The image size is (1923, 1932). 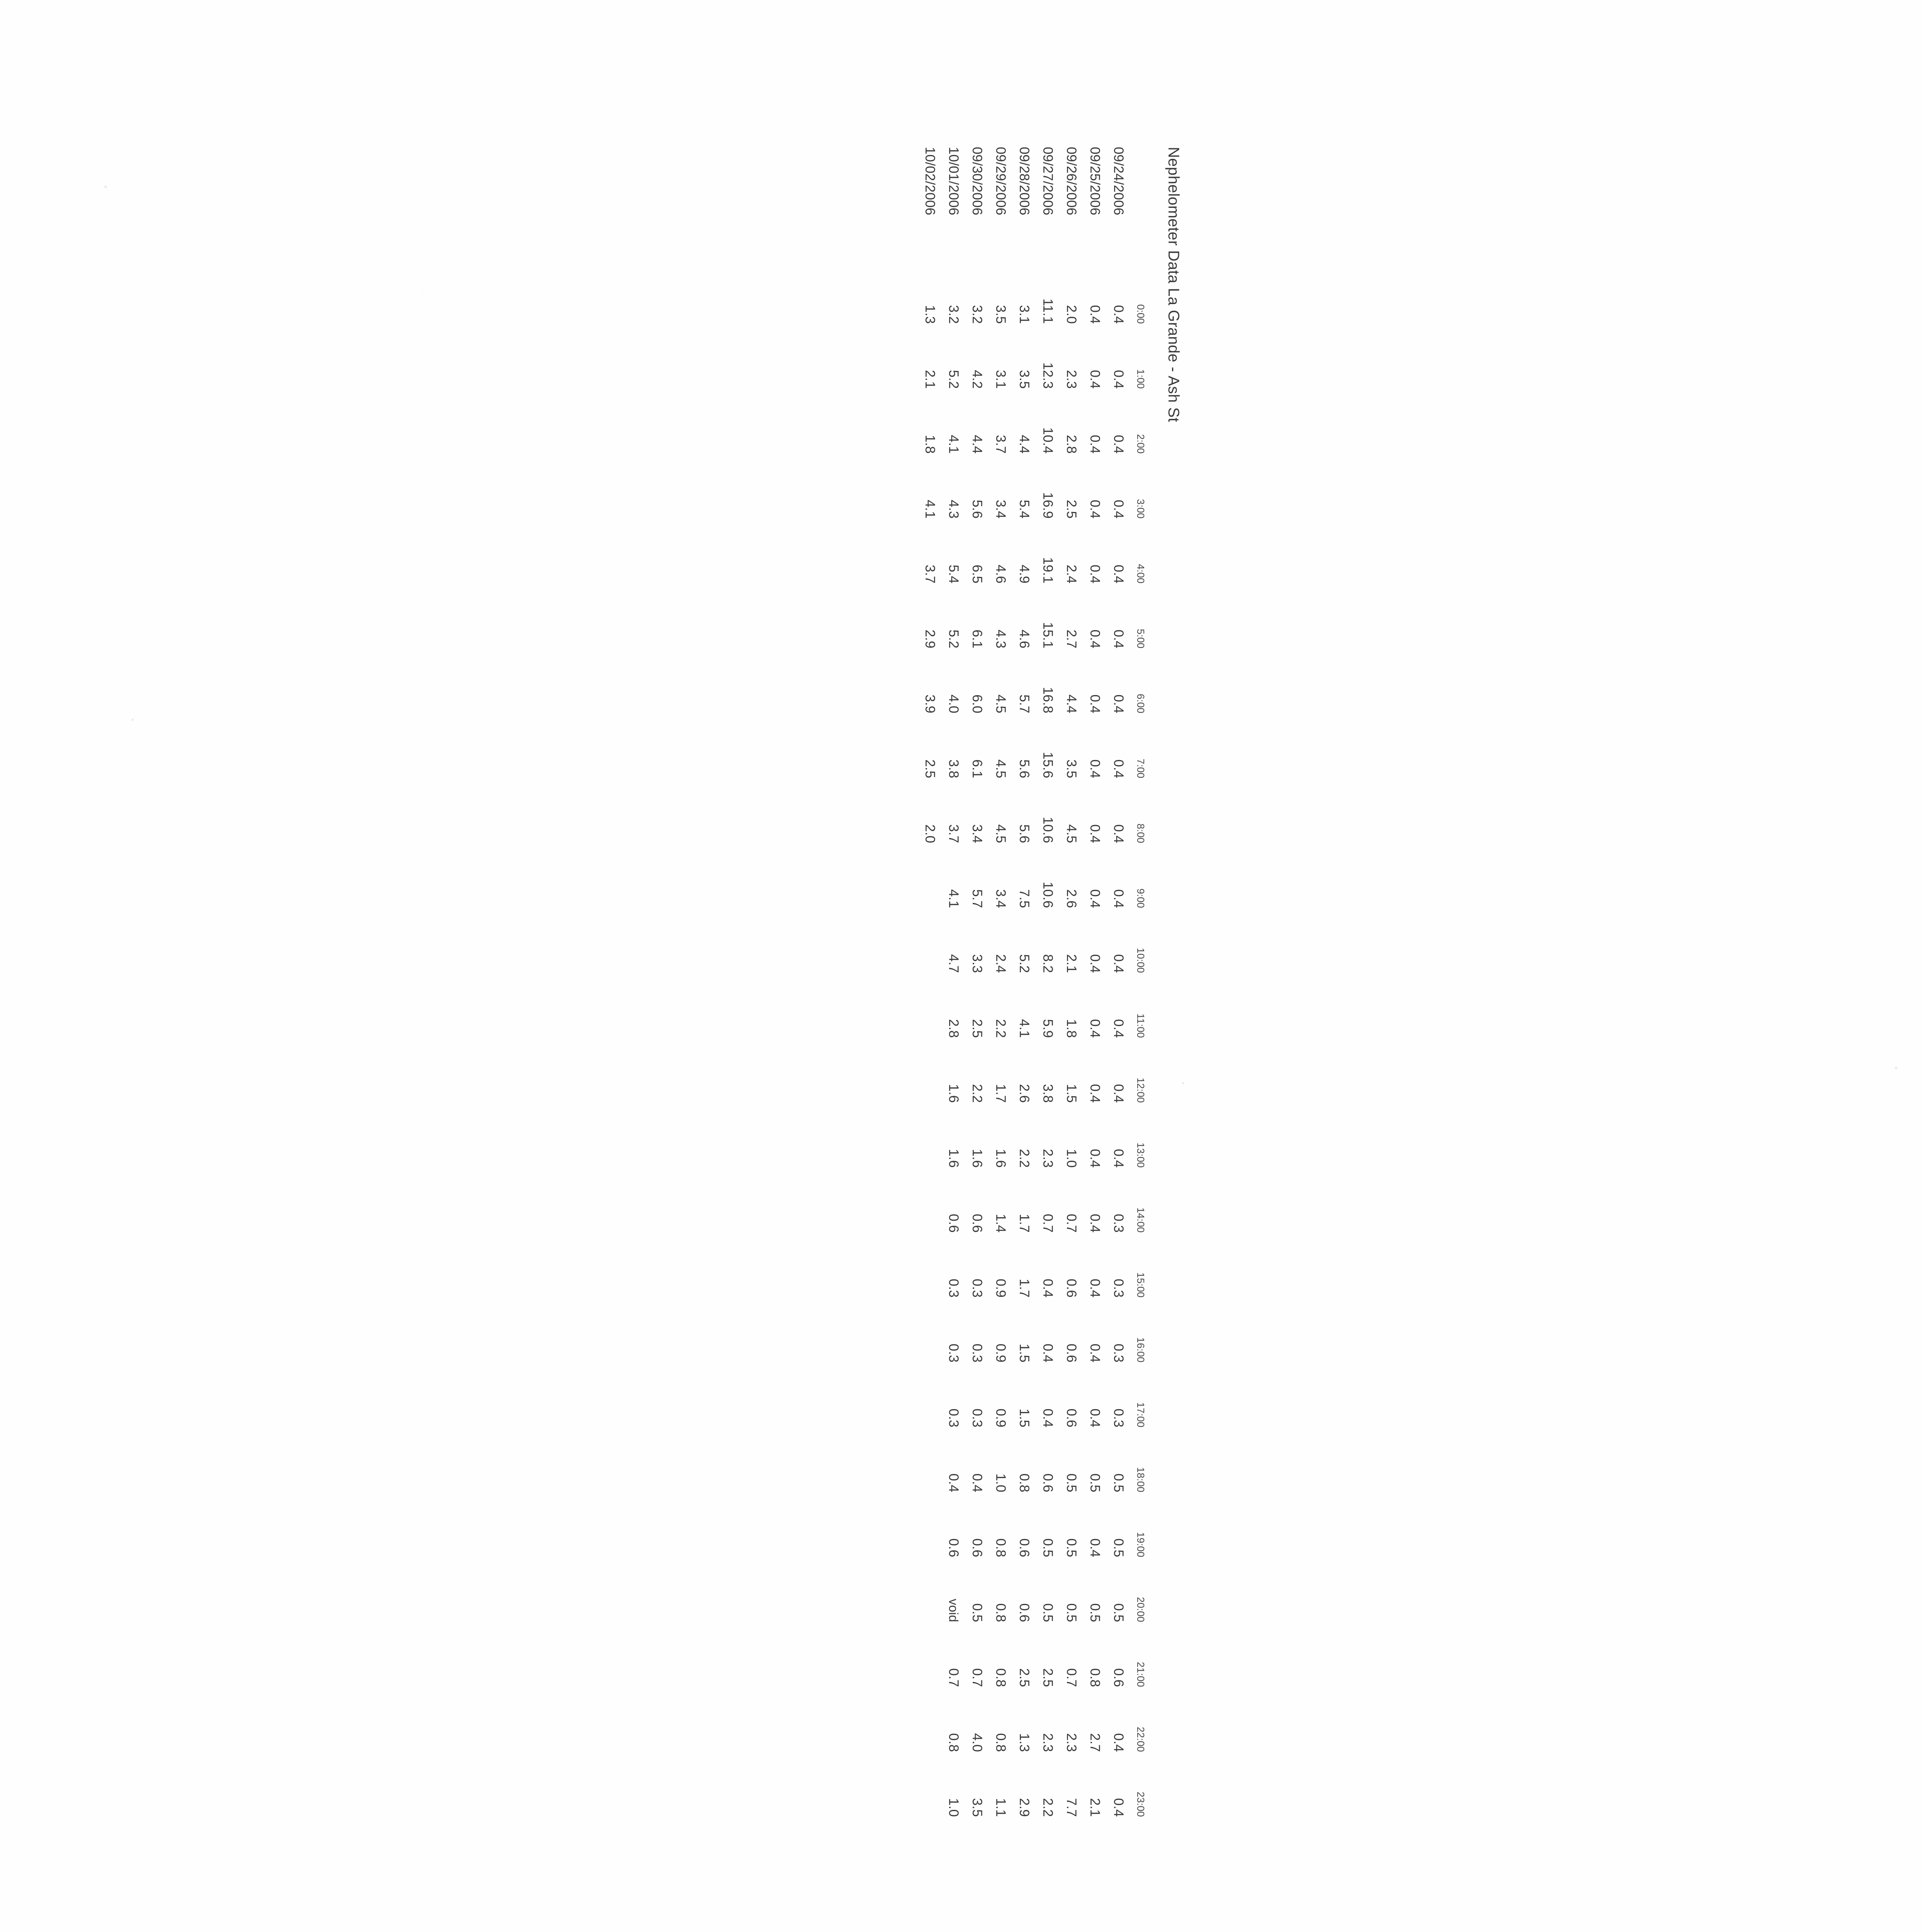 I want to click on data-value-cell: 1.7, so click(x=1024, y=1223).